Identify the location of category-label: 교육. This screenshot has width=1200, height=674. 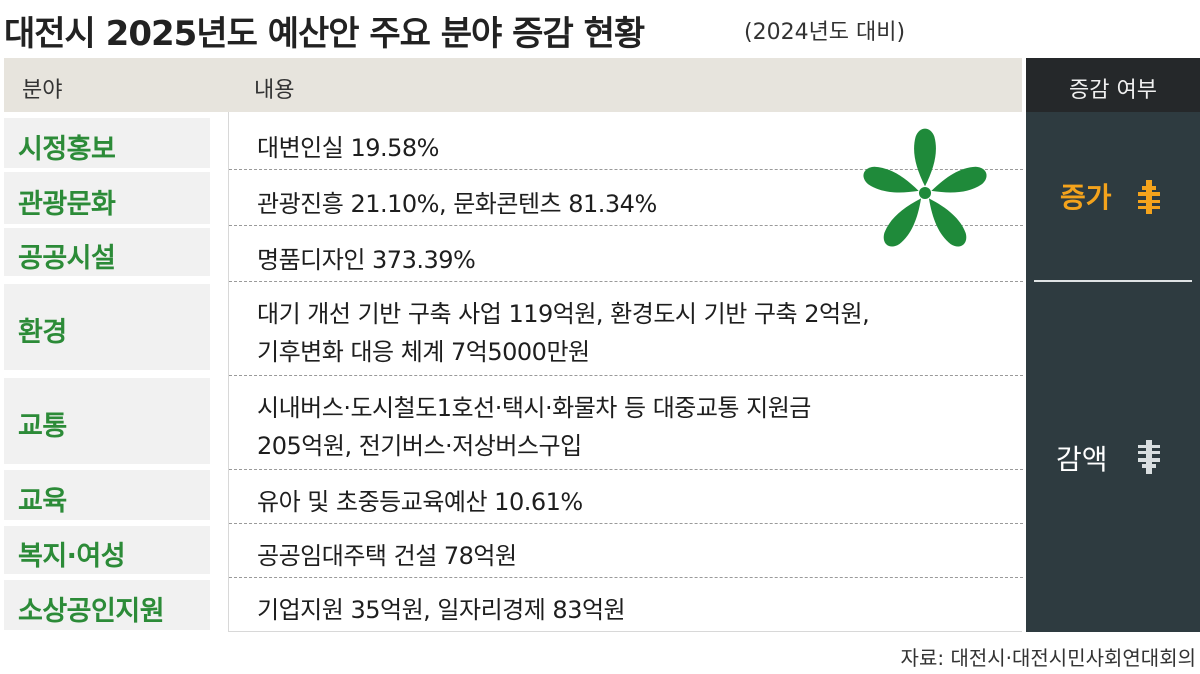
(42, 501).